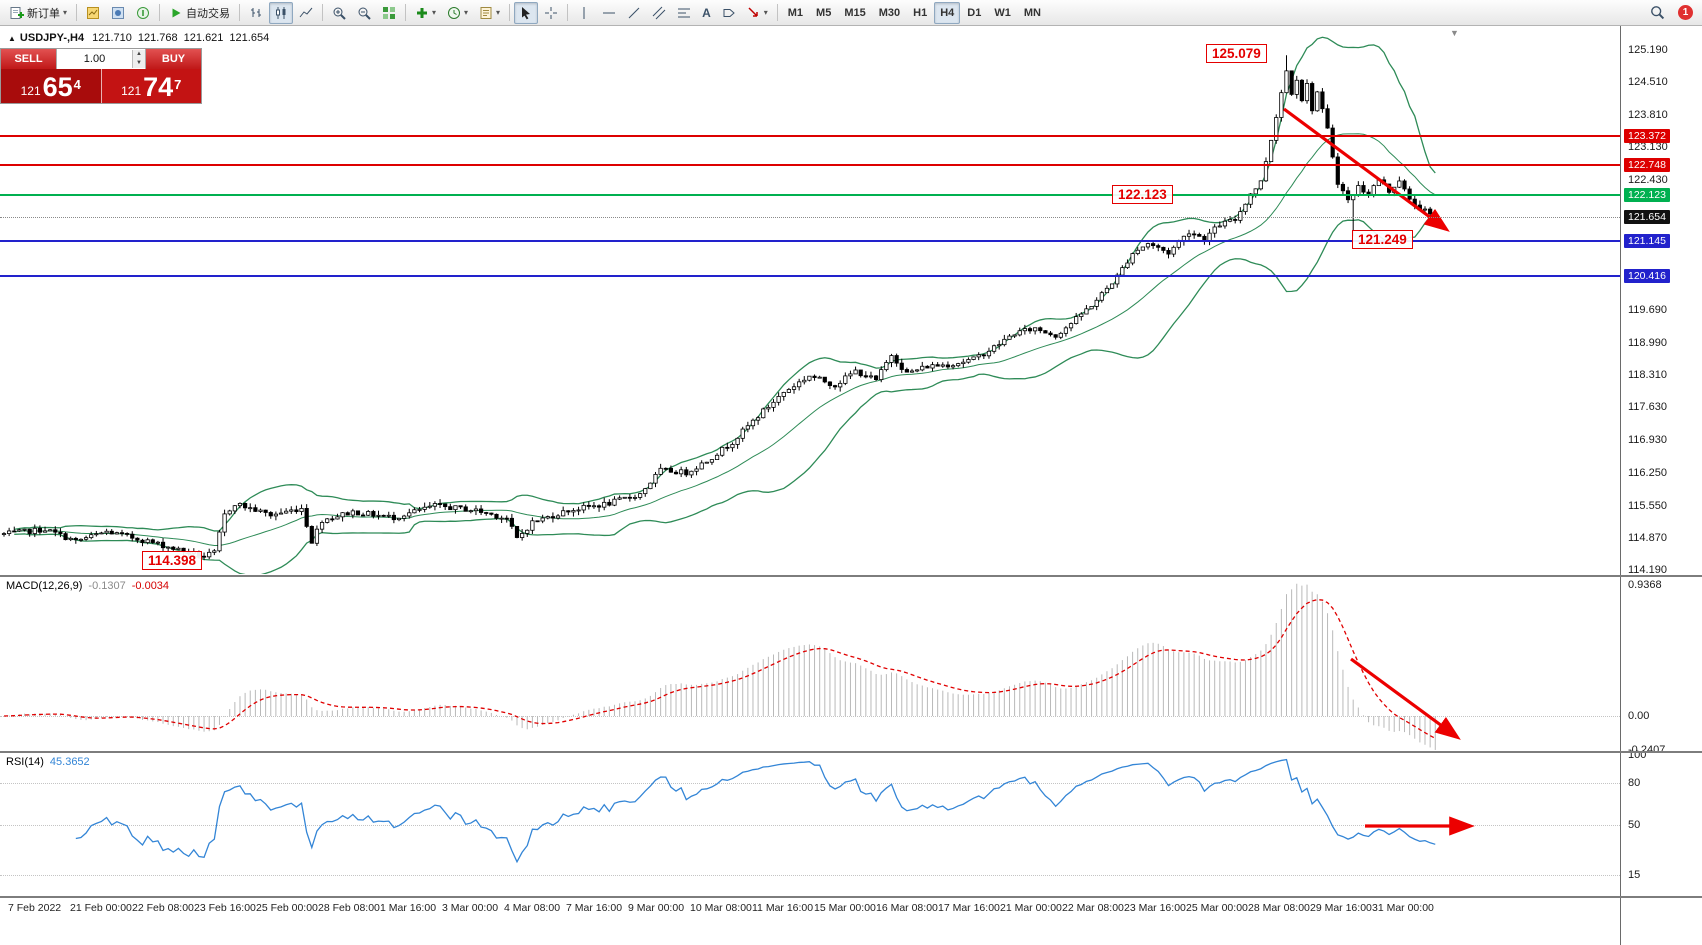  Describe the element at coordinates (969, 908) in the screenshot. I see `time-axis-label: 17 Mar 16:00` at that location.